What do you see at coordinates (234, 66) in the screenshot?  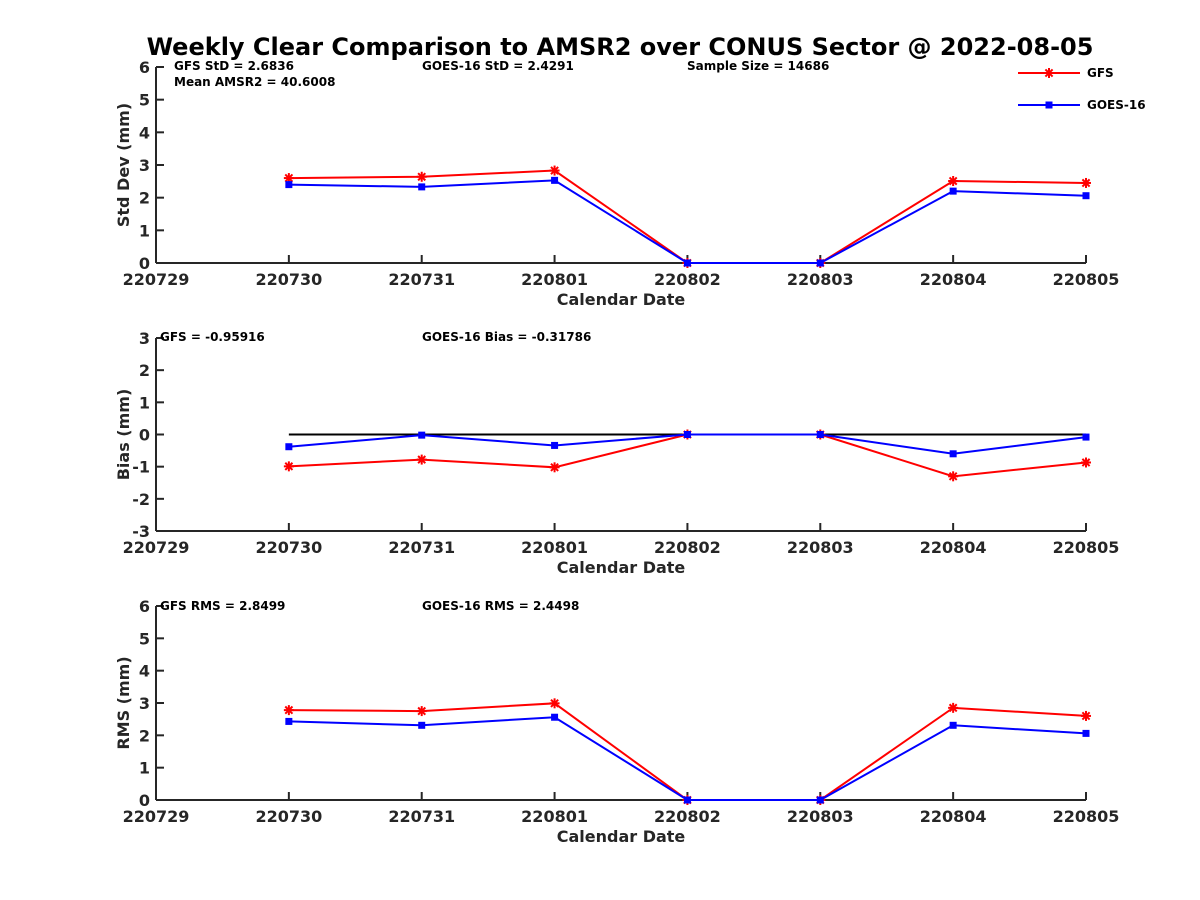 I see `stat-annotation-left: GFS StD = 2.6836` at bounding box center [234, 66].